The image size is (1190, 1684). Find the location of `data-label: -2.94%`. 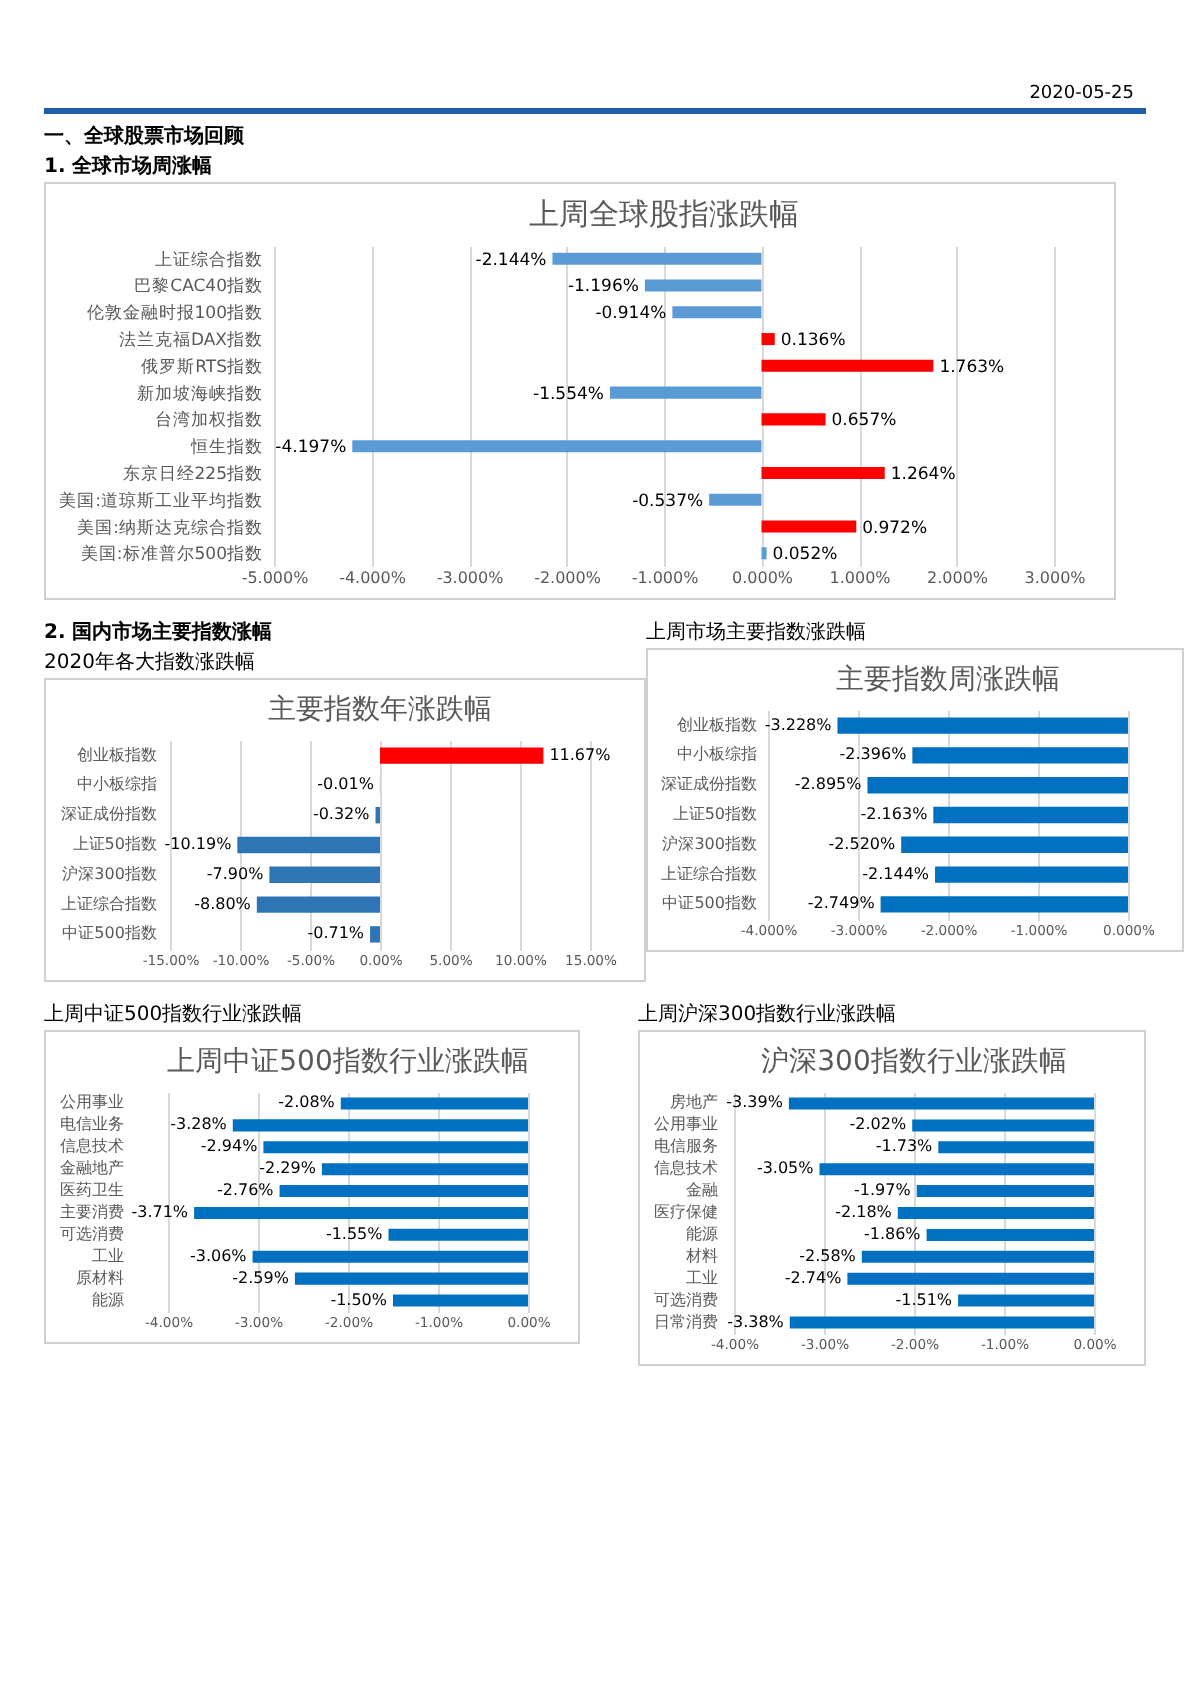

data-label: -2.94% is located at coordinates (229, 1146).